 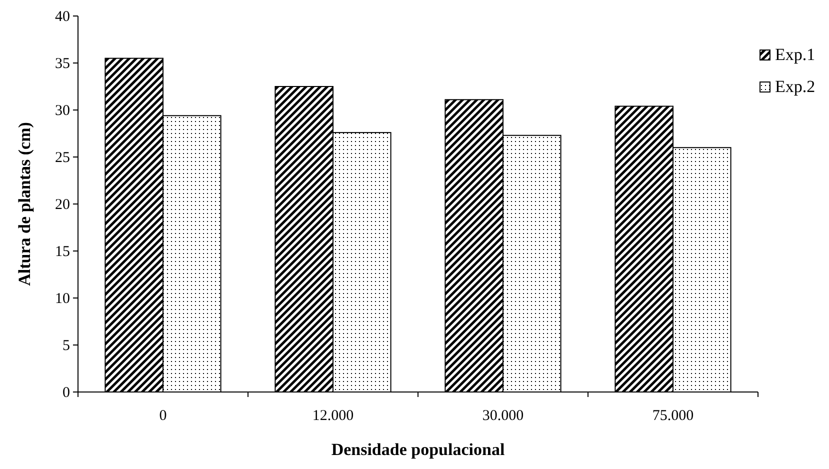 What do you see at coordinates (62, 252) in the screenshot?
I see `y-tick-label: 15` at bounding box center [62, 252].